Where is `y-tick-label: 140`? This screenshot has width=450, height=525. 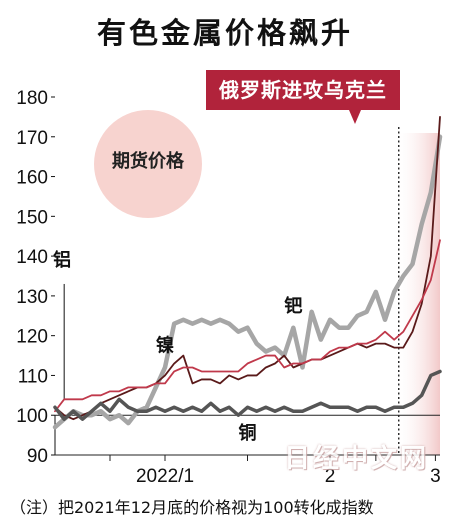
y-tick-label: 140 is located at coordinates (32, 257).